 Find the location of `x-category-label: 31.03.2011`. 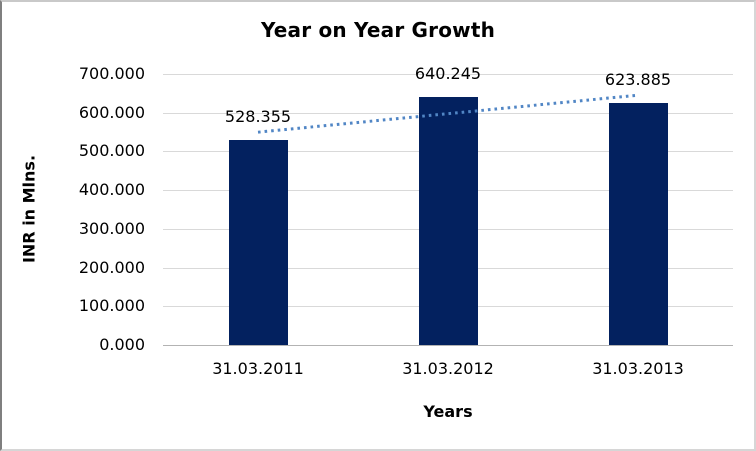

x-category-label: 31.03.2011 is located at coordinates (258, 368).